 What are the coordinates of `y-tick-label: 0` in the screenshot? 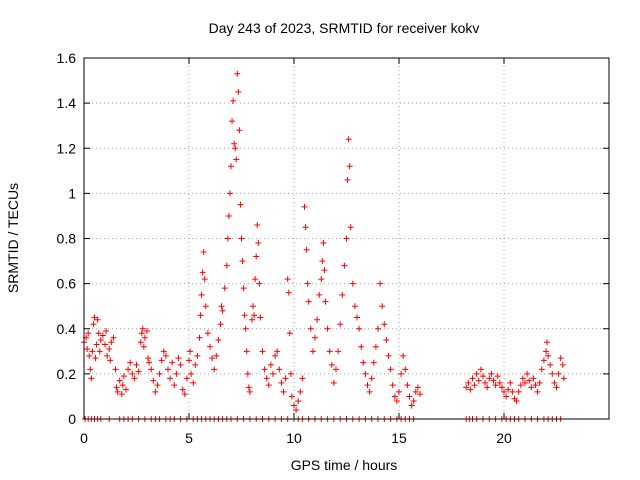 It's located at (72, 419).